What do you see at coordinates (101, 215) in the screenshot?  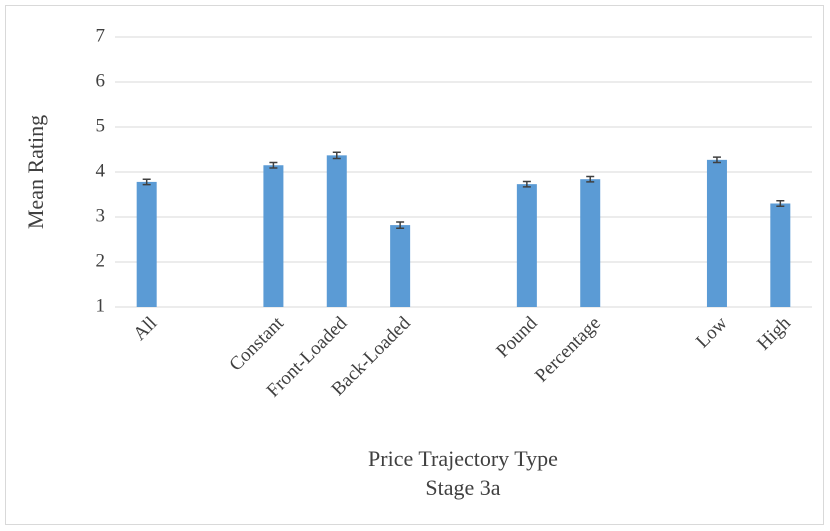 I see `y-tick-label: 3` at bounding box center [101, 215].